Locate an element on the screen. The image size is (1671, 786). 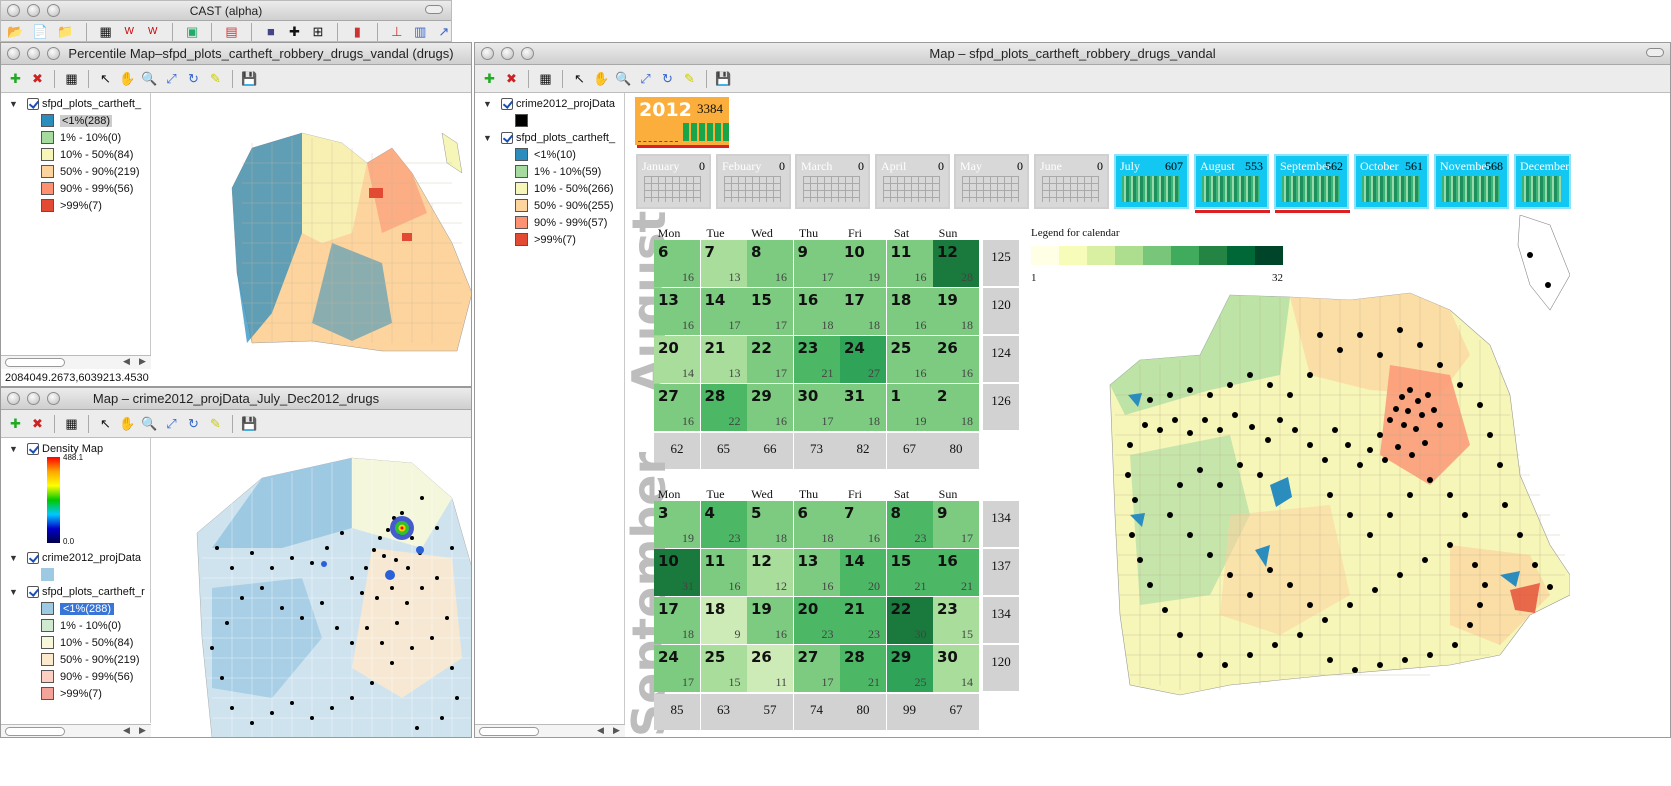
day-cell: 22 30 is located at coordinates (909, 620).